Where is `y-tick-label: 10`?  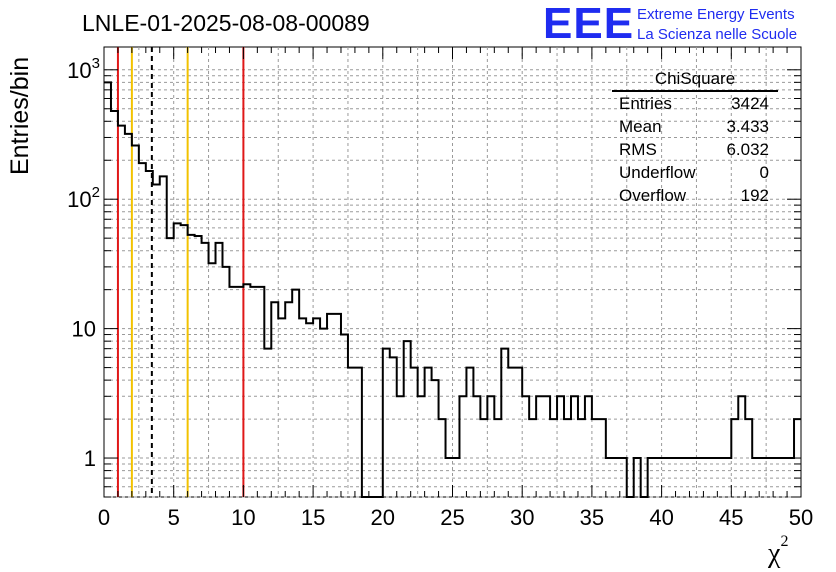
y-tick-label: 10 is located at coordinates (84, 329).